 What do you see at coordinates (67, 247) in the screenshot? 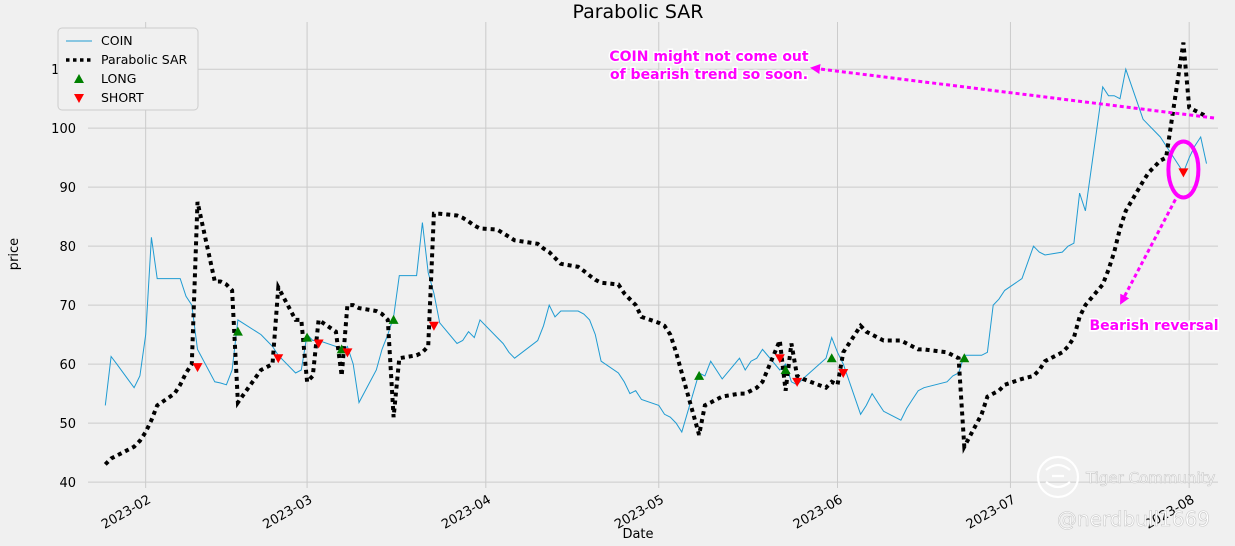
I see `y-tick-label: 80` at bounding box center [67, 247].